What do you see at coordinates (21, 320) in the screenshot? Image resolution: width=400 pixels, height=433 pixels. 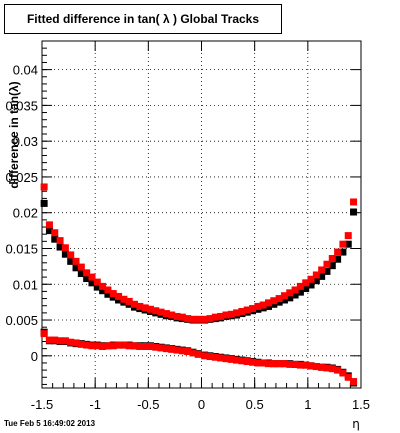 I see `y-tick-label: 0.005` at bounding box center [21, 320].